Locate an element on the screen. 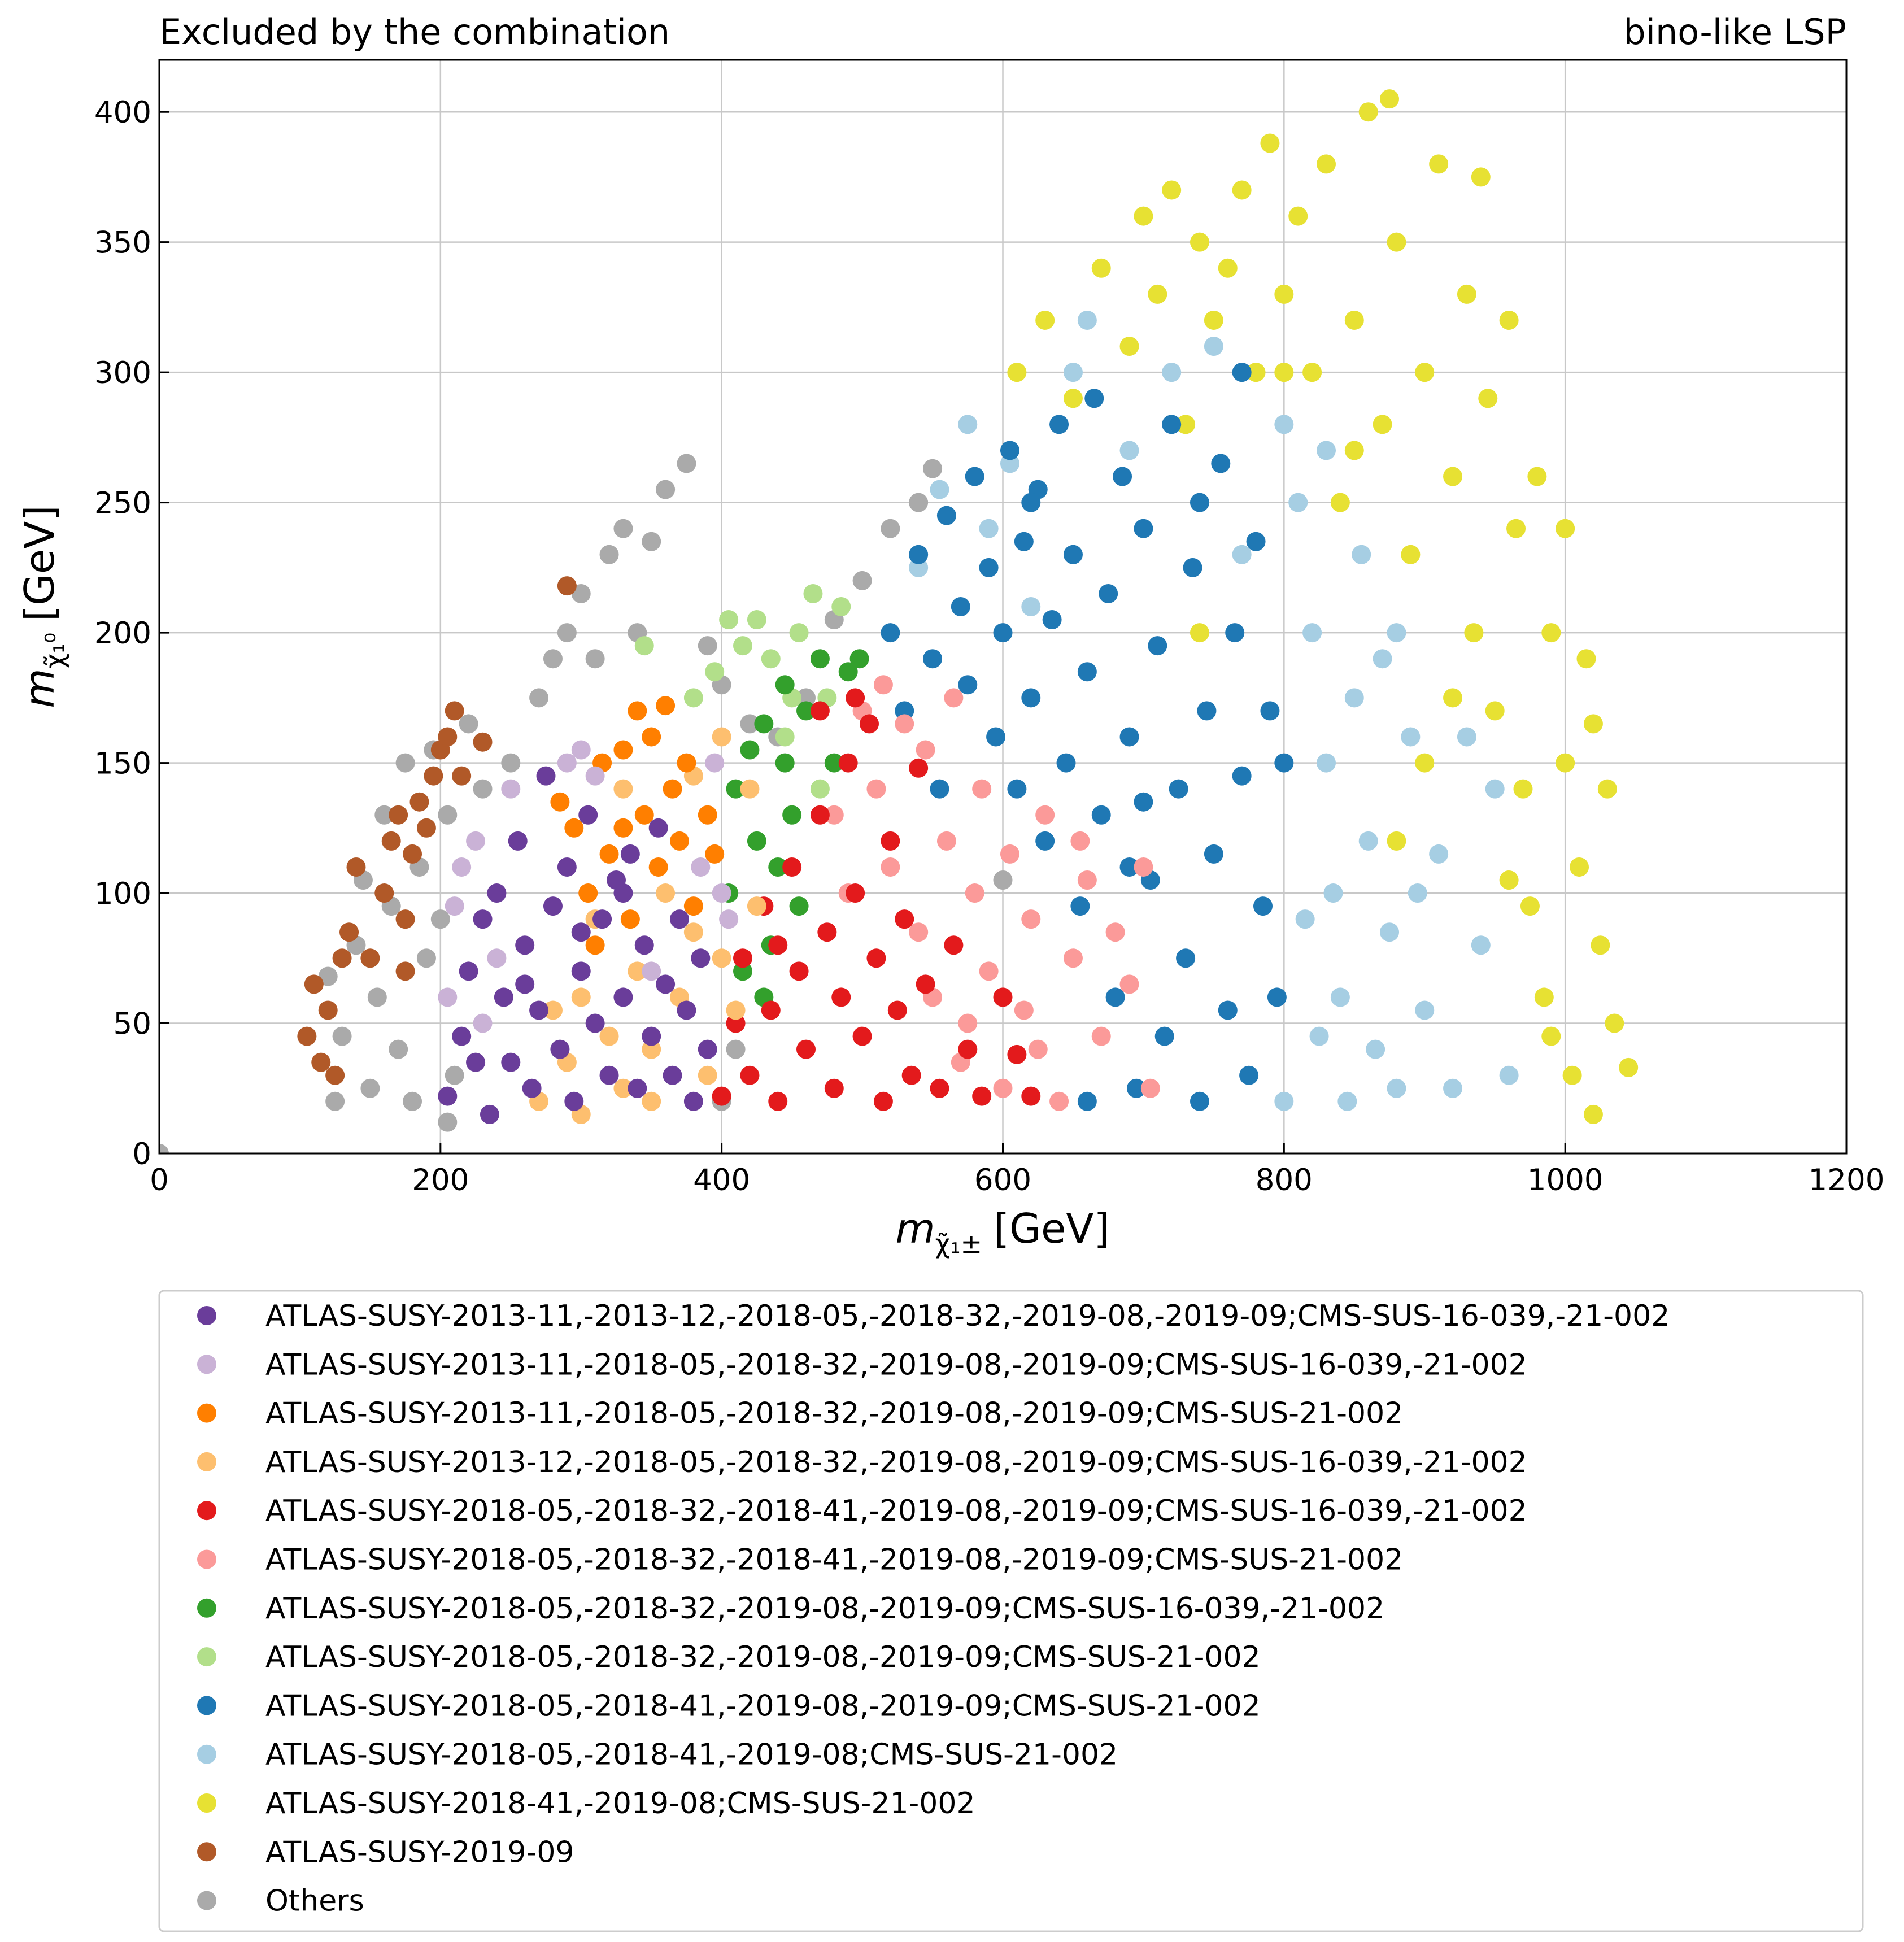 The image size is (1904, 1942). y-label-symbol: m is located at coordinates (39, 688).